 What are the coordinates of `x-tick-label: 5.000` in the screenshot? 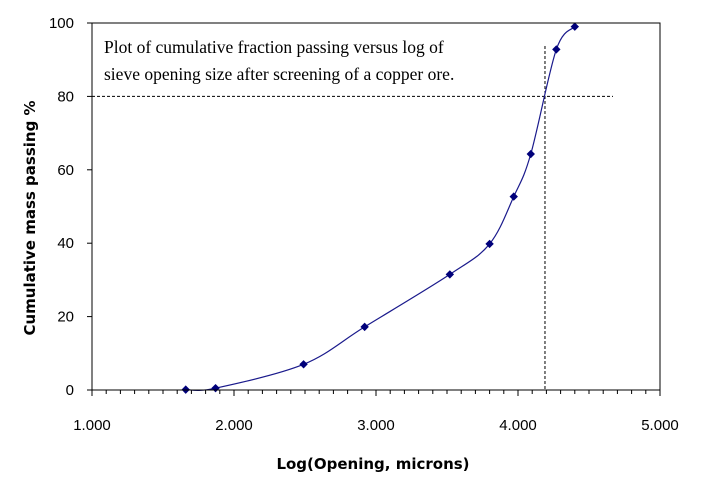 It's located at (660, 425).